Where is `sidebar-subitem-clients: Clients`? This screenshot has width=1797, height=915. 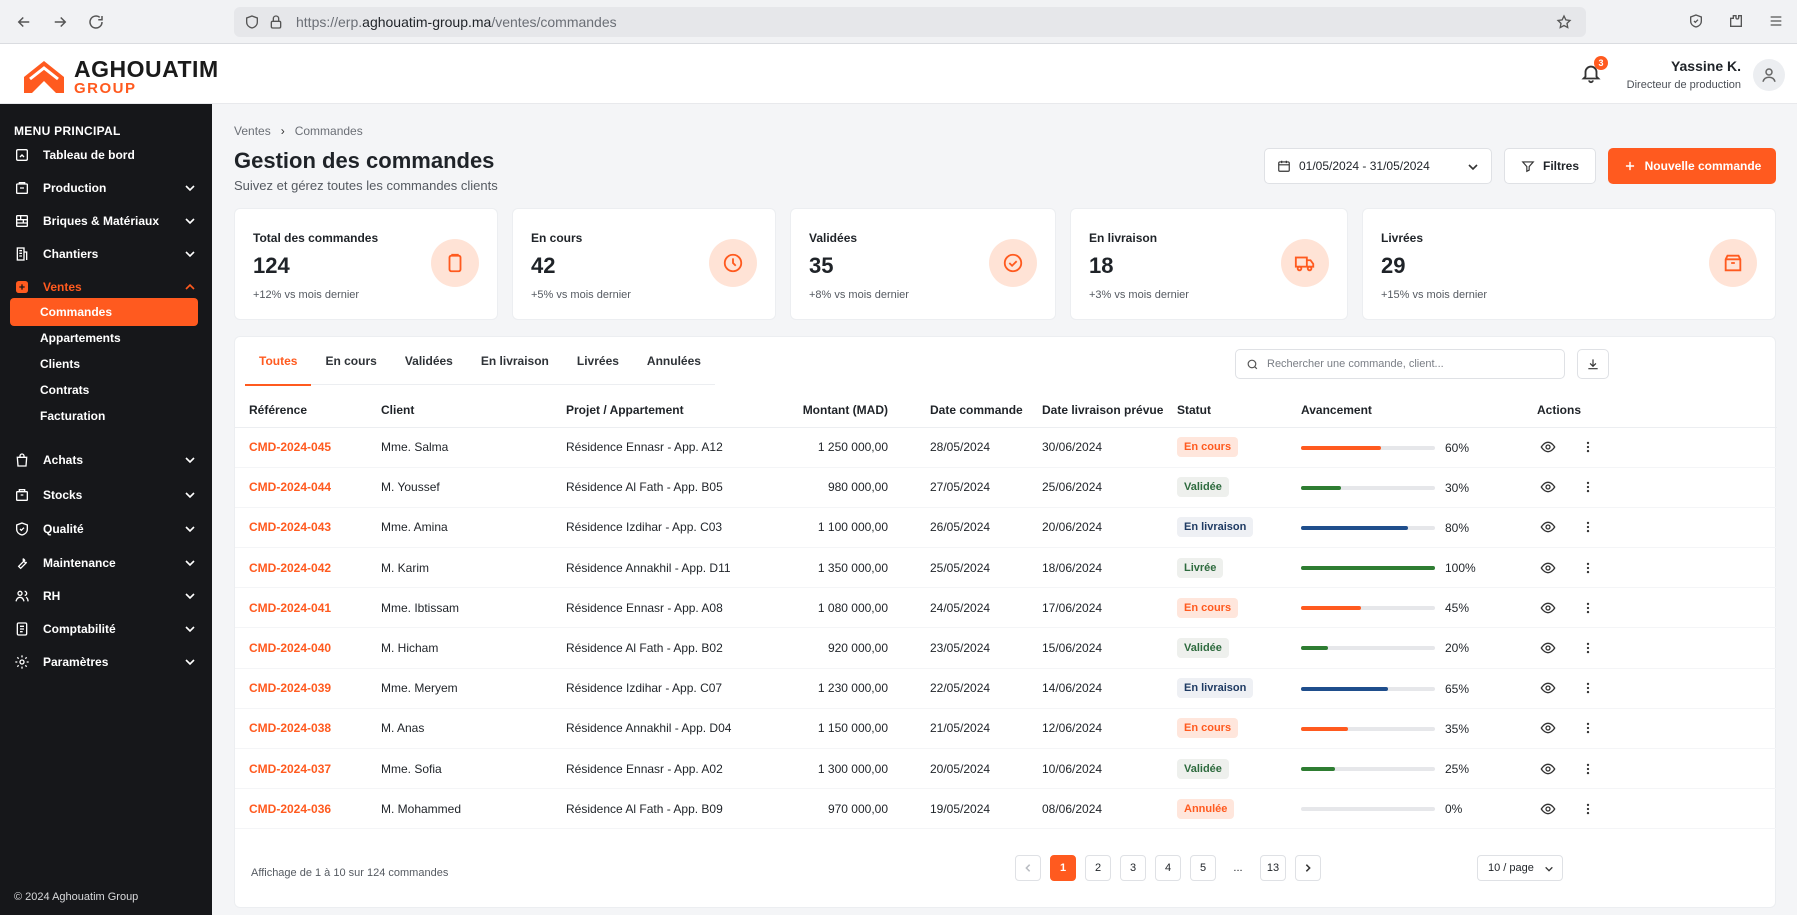
sidebar-subitem-clients: Clients is located at coordinates (60, 364).